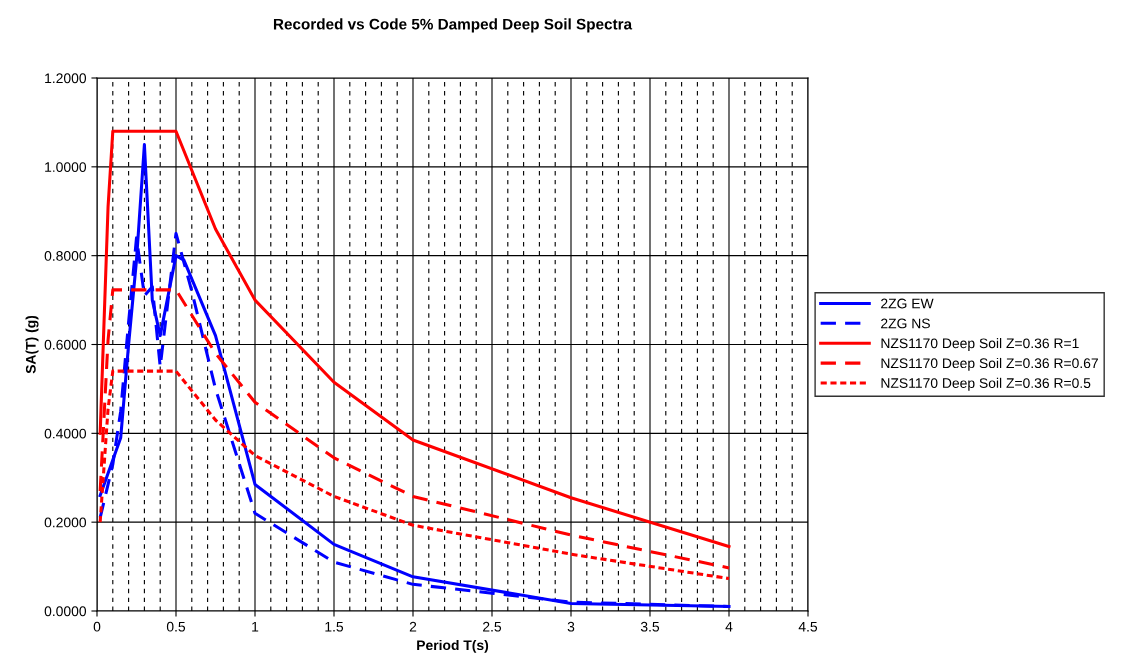 This screenshot has height=668, width=1129. I want to click on legend-label: 2ZG NS, so click(905, 323).